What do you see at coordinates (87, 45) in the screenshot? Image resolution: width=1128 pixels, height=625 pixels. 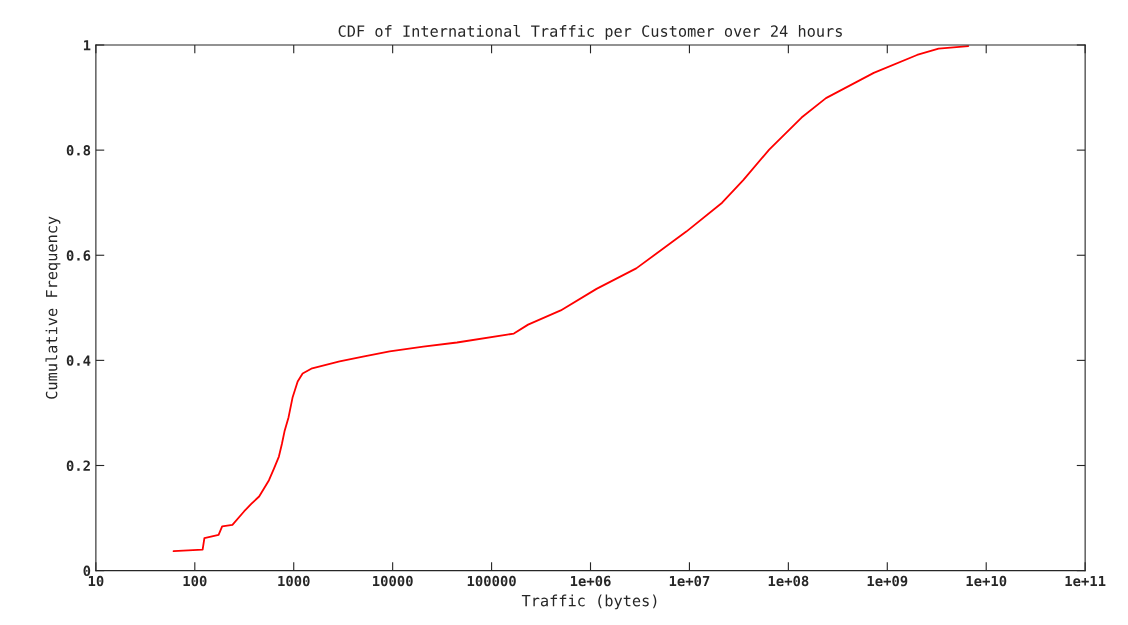 I see `y-tick-label: 1` at bounding box center [87, 45].